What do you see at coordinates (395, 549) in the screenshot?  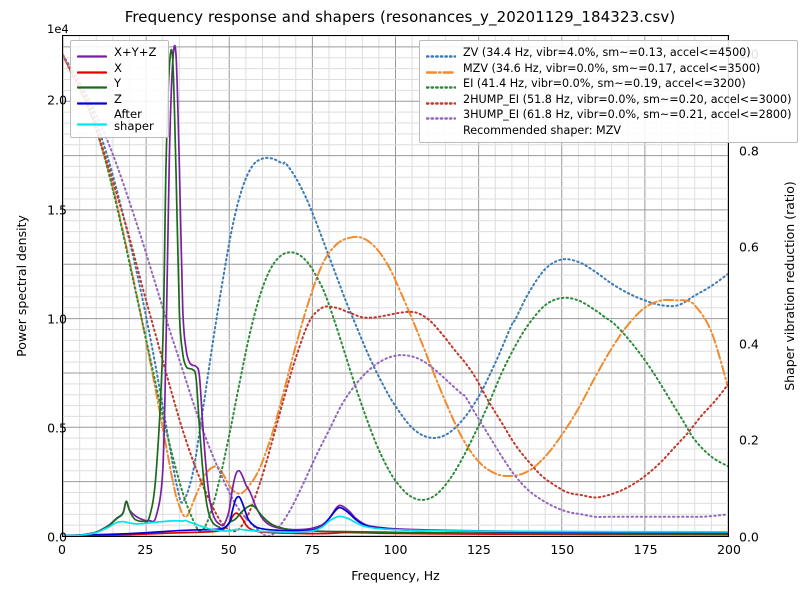 I see `x-tick-label: 100` at bounding box center [395, 549].